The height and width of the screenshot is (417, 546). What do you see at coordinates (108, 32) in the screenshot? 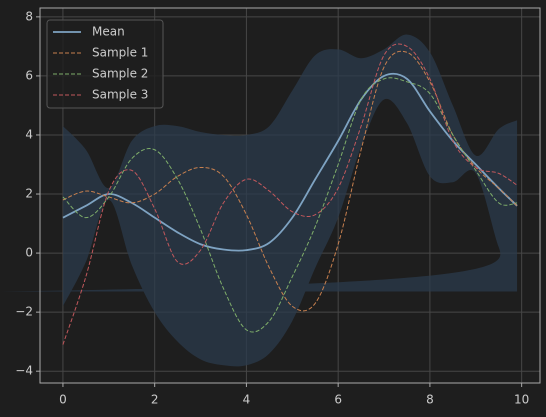
I see `legend-label: Mean` at bounding box center [108, 32].